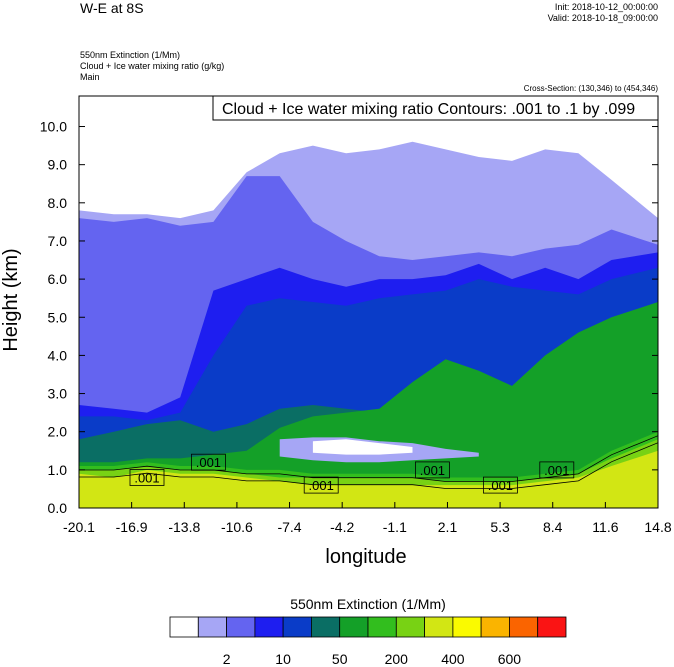 The image size is (674, 667). What do you see at coordinates (58, 394) in the screenshot?
I see `y-tick-label: 3.0` at bounding box center [58, 394].